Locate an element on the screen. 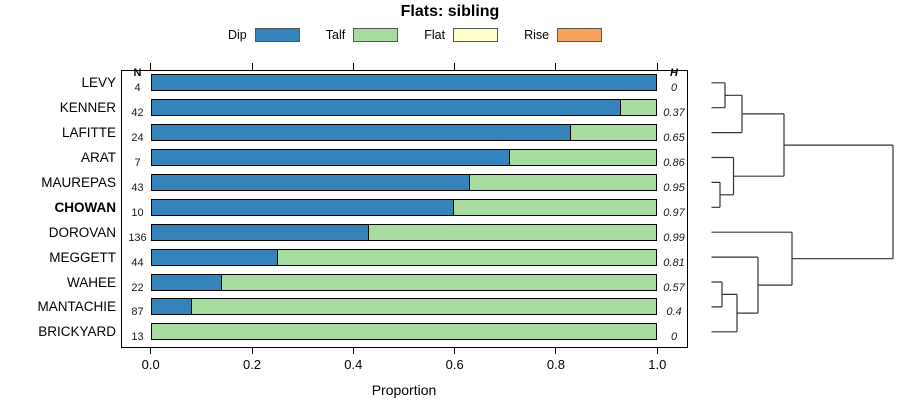 The height and width of the screenshot is (420, 900). category-label: MANTACHIE is located at coordinates (76, 307).